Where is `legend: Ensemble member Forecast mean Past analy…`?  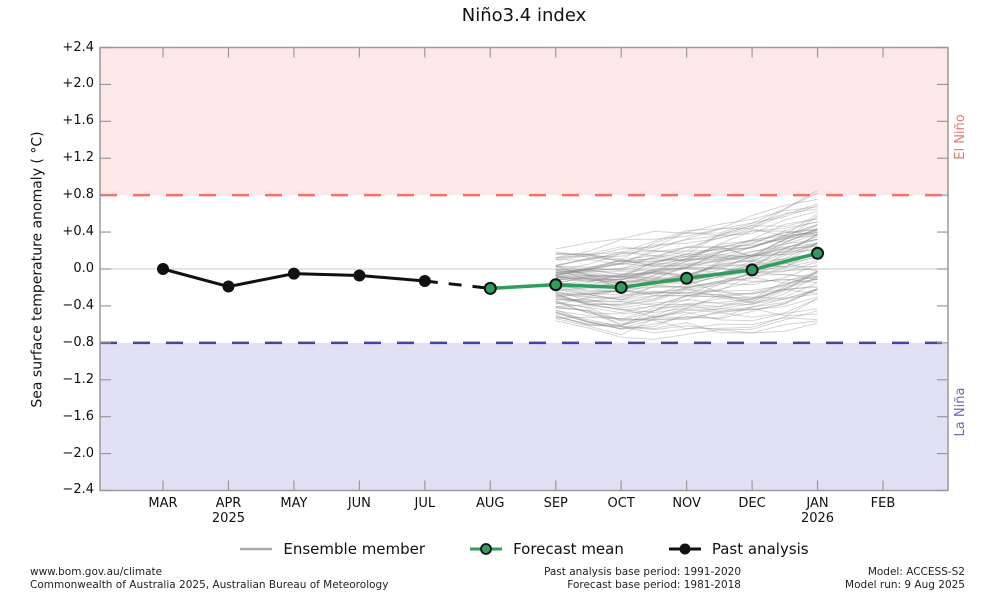 legend: Ensemble member Forecast mean Past analy… is located at coordinates (524, 549).